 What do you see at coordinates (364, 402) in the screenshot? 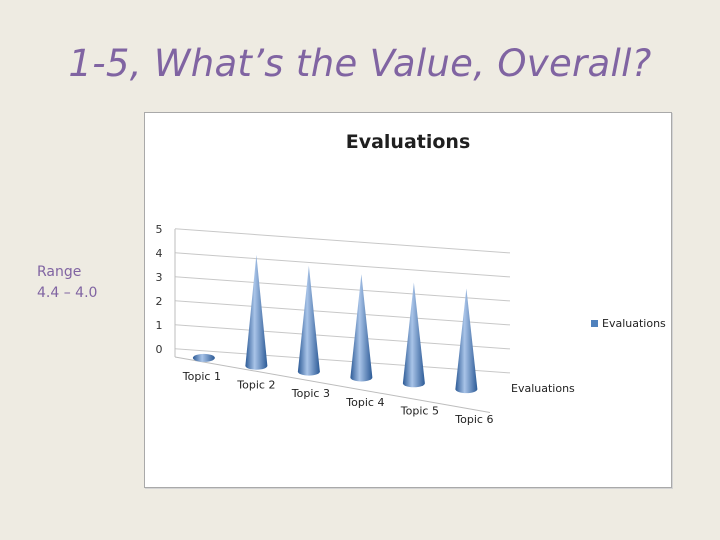
I see `x-tick-label: Topic 4` at bounding box center [364, 402].